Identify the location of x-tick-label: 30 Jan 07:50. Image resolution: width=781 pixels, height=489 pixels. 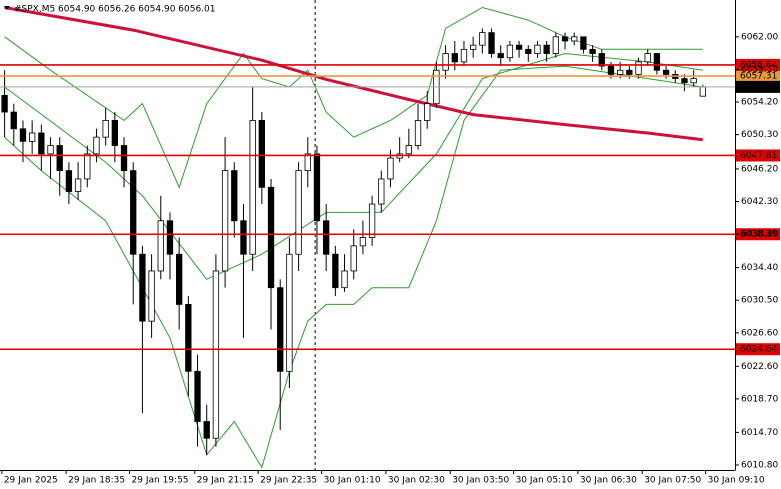
(672, 481).